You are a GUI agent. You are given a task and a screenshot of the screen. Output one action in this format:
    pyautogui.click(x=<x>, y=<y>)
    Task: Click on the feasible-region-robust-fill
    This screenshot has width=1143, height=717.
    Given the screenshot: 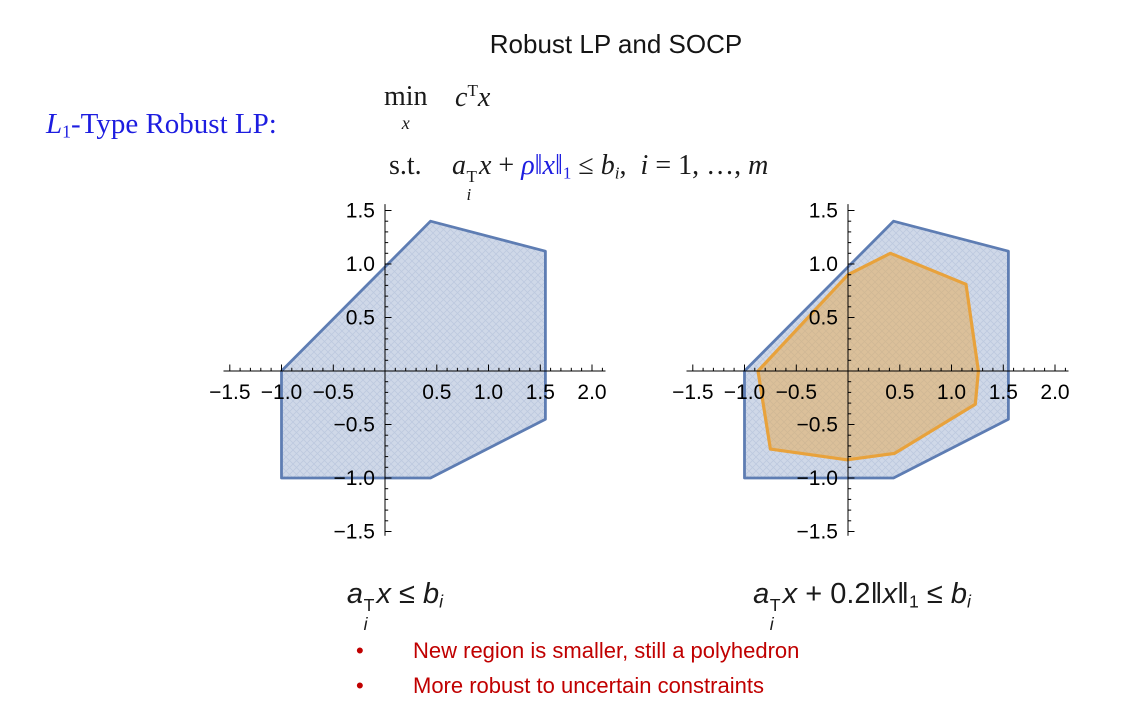 What is the action you would take?
    pyautogui.click(x=868, y=356)
    